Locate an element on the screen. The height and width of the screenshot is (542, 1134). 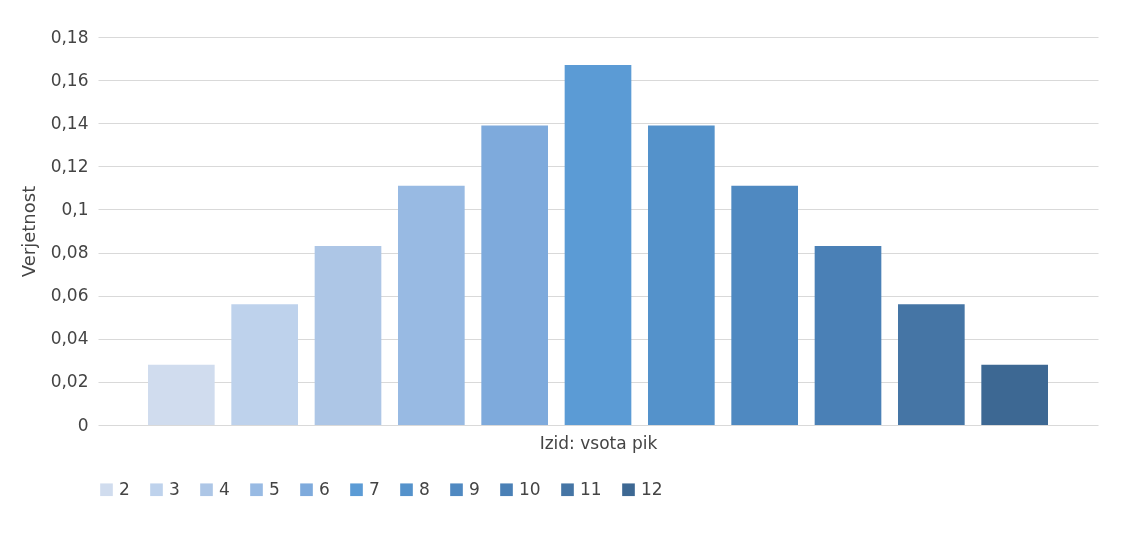
y-tick-label: 0,16 is located at coordinates (69, 79).